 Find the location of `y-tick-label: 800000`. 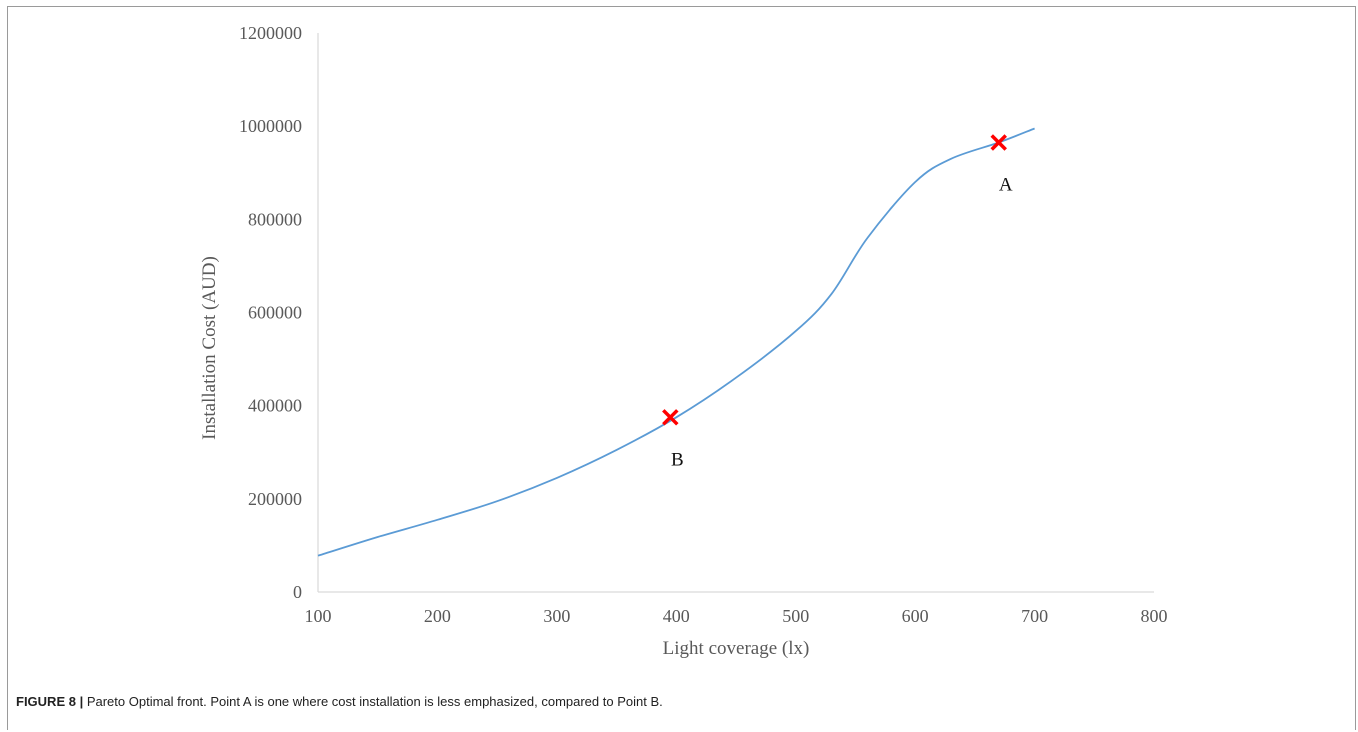

y-tick-label: 800000 is located at coordinates (275, 219).